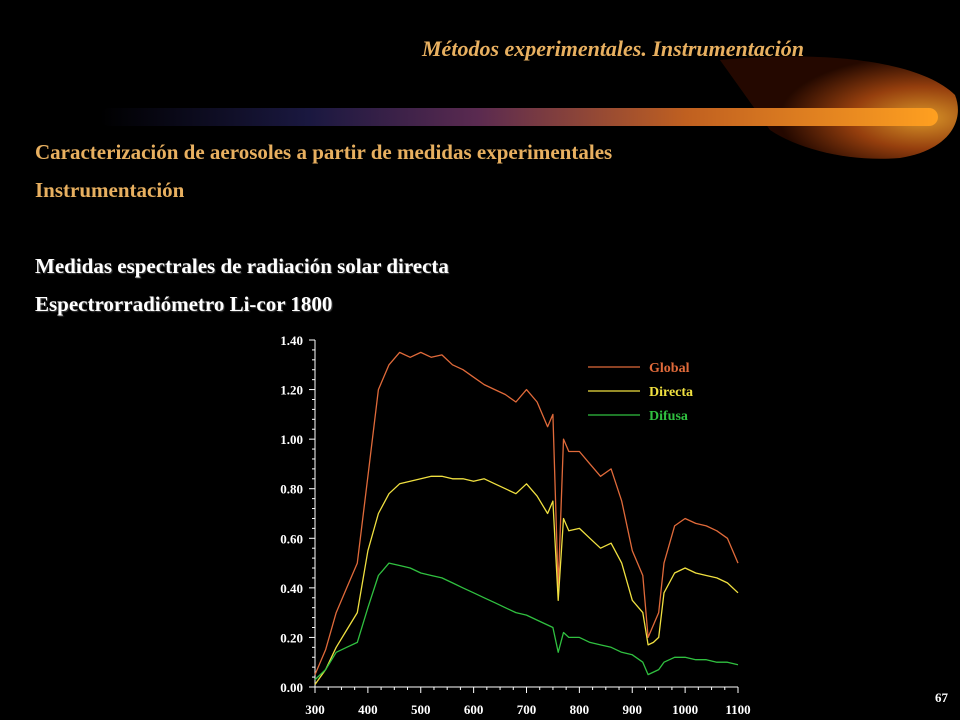 The image size is (960, 720). I want to click on legend-label: Global, so click(669, 368).